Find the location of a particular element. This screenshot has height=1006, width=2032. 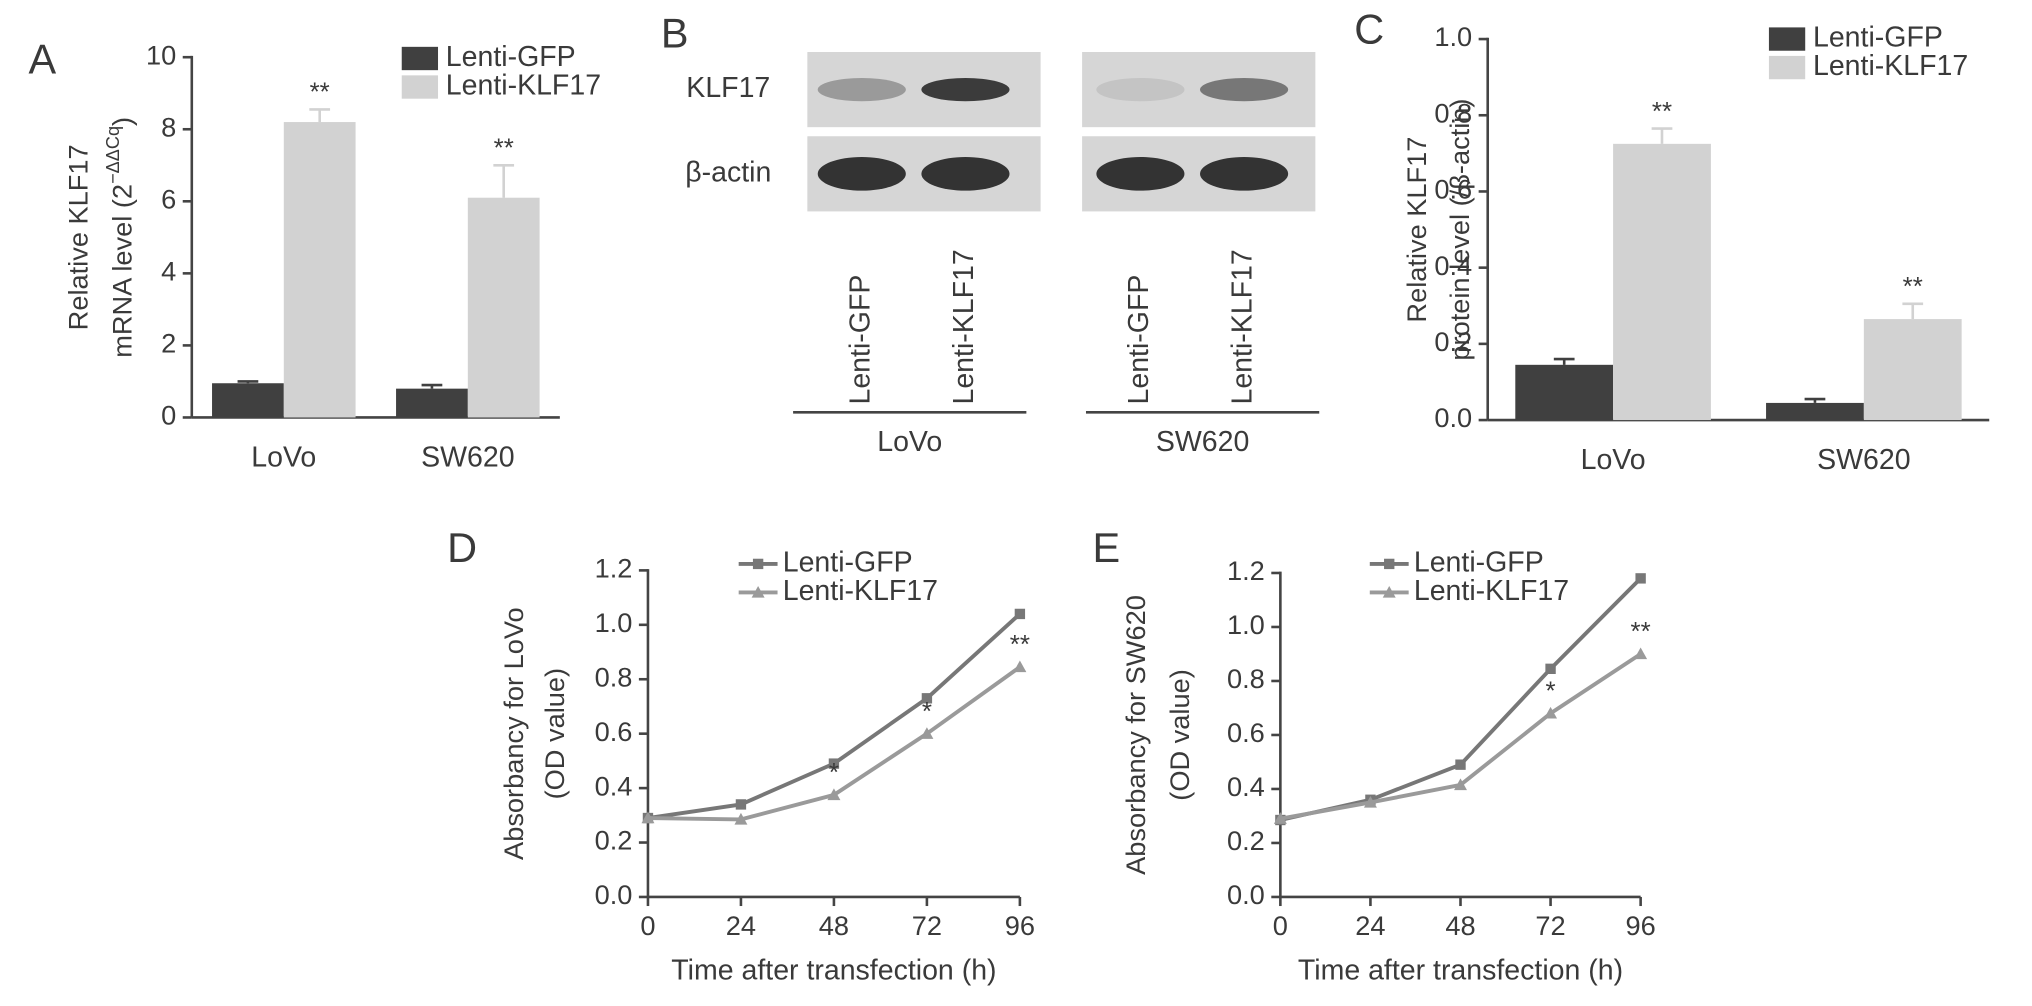

y-tick-label: 2 is located at coordinates (168, 343).